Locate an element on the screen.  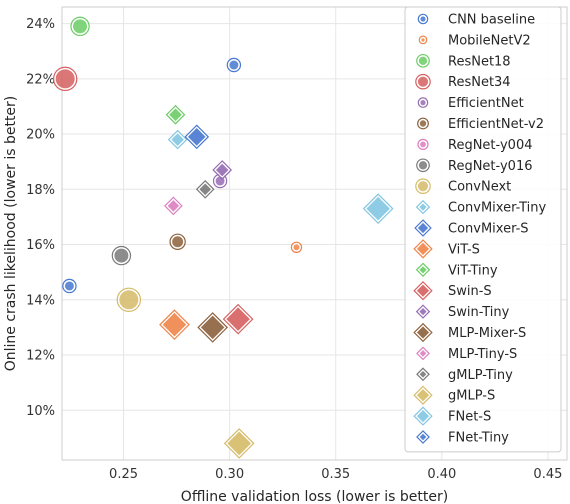
point-16-ring is located at coordinates (173, 206).